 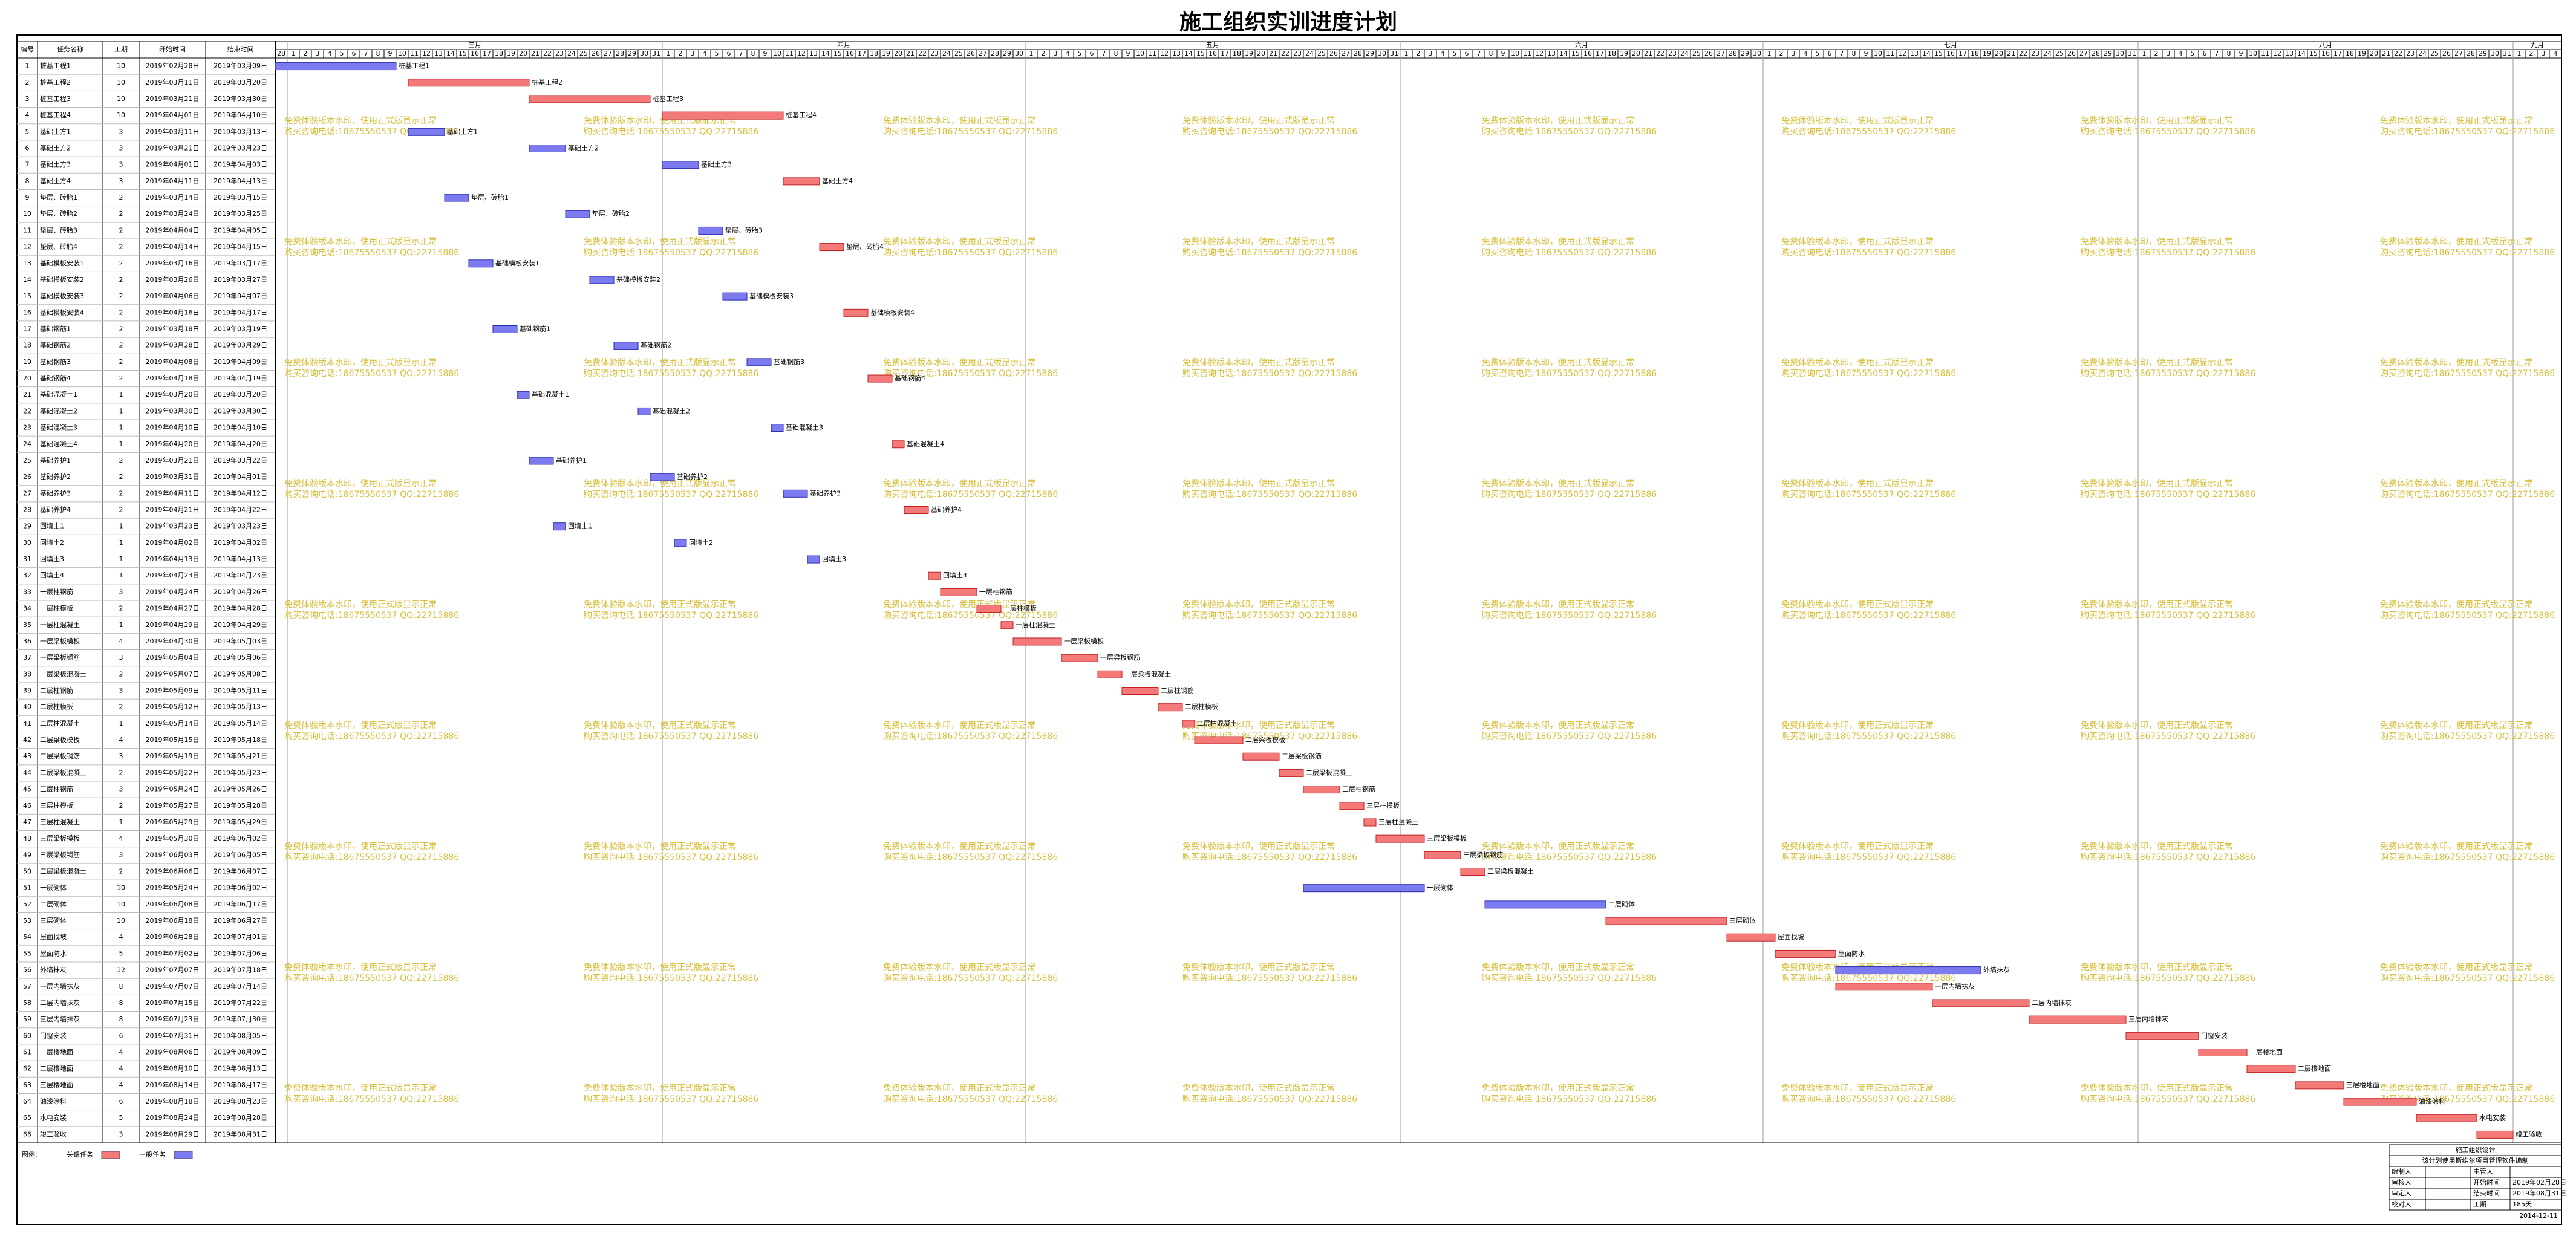 I want to click on task-start: 2019年05月15日, so click(x=173, y=740).